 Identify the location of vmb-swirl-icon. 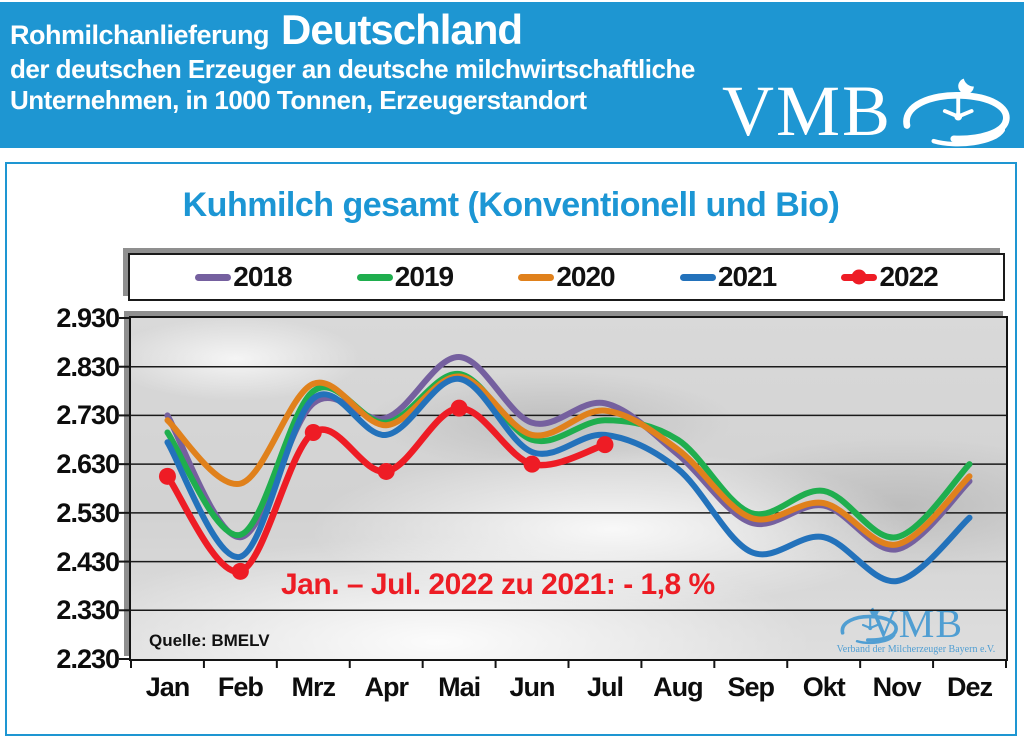
(956, 112).